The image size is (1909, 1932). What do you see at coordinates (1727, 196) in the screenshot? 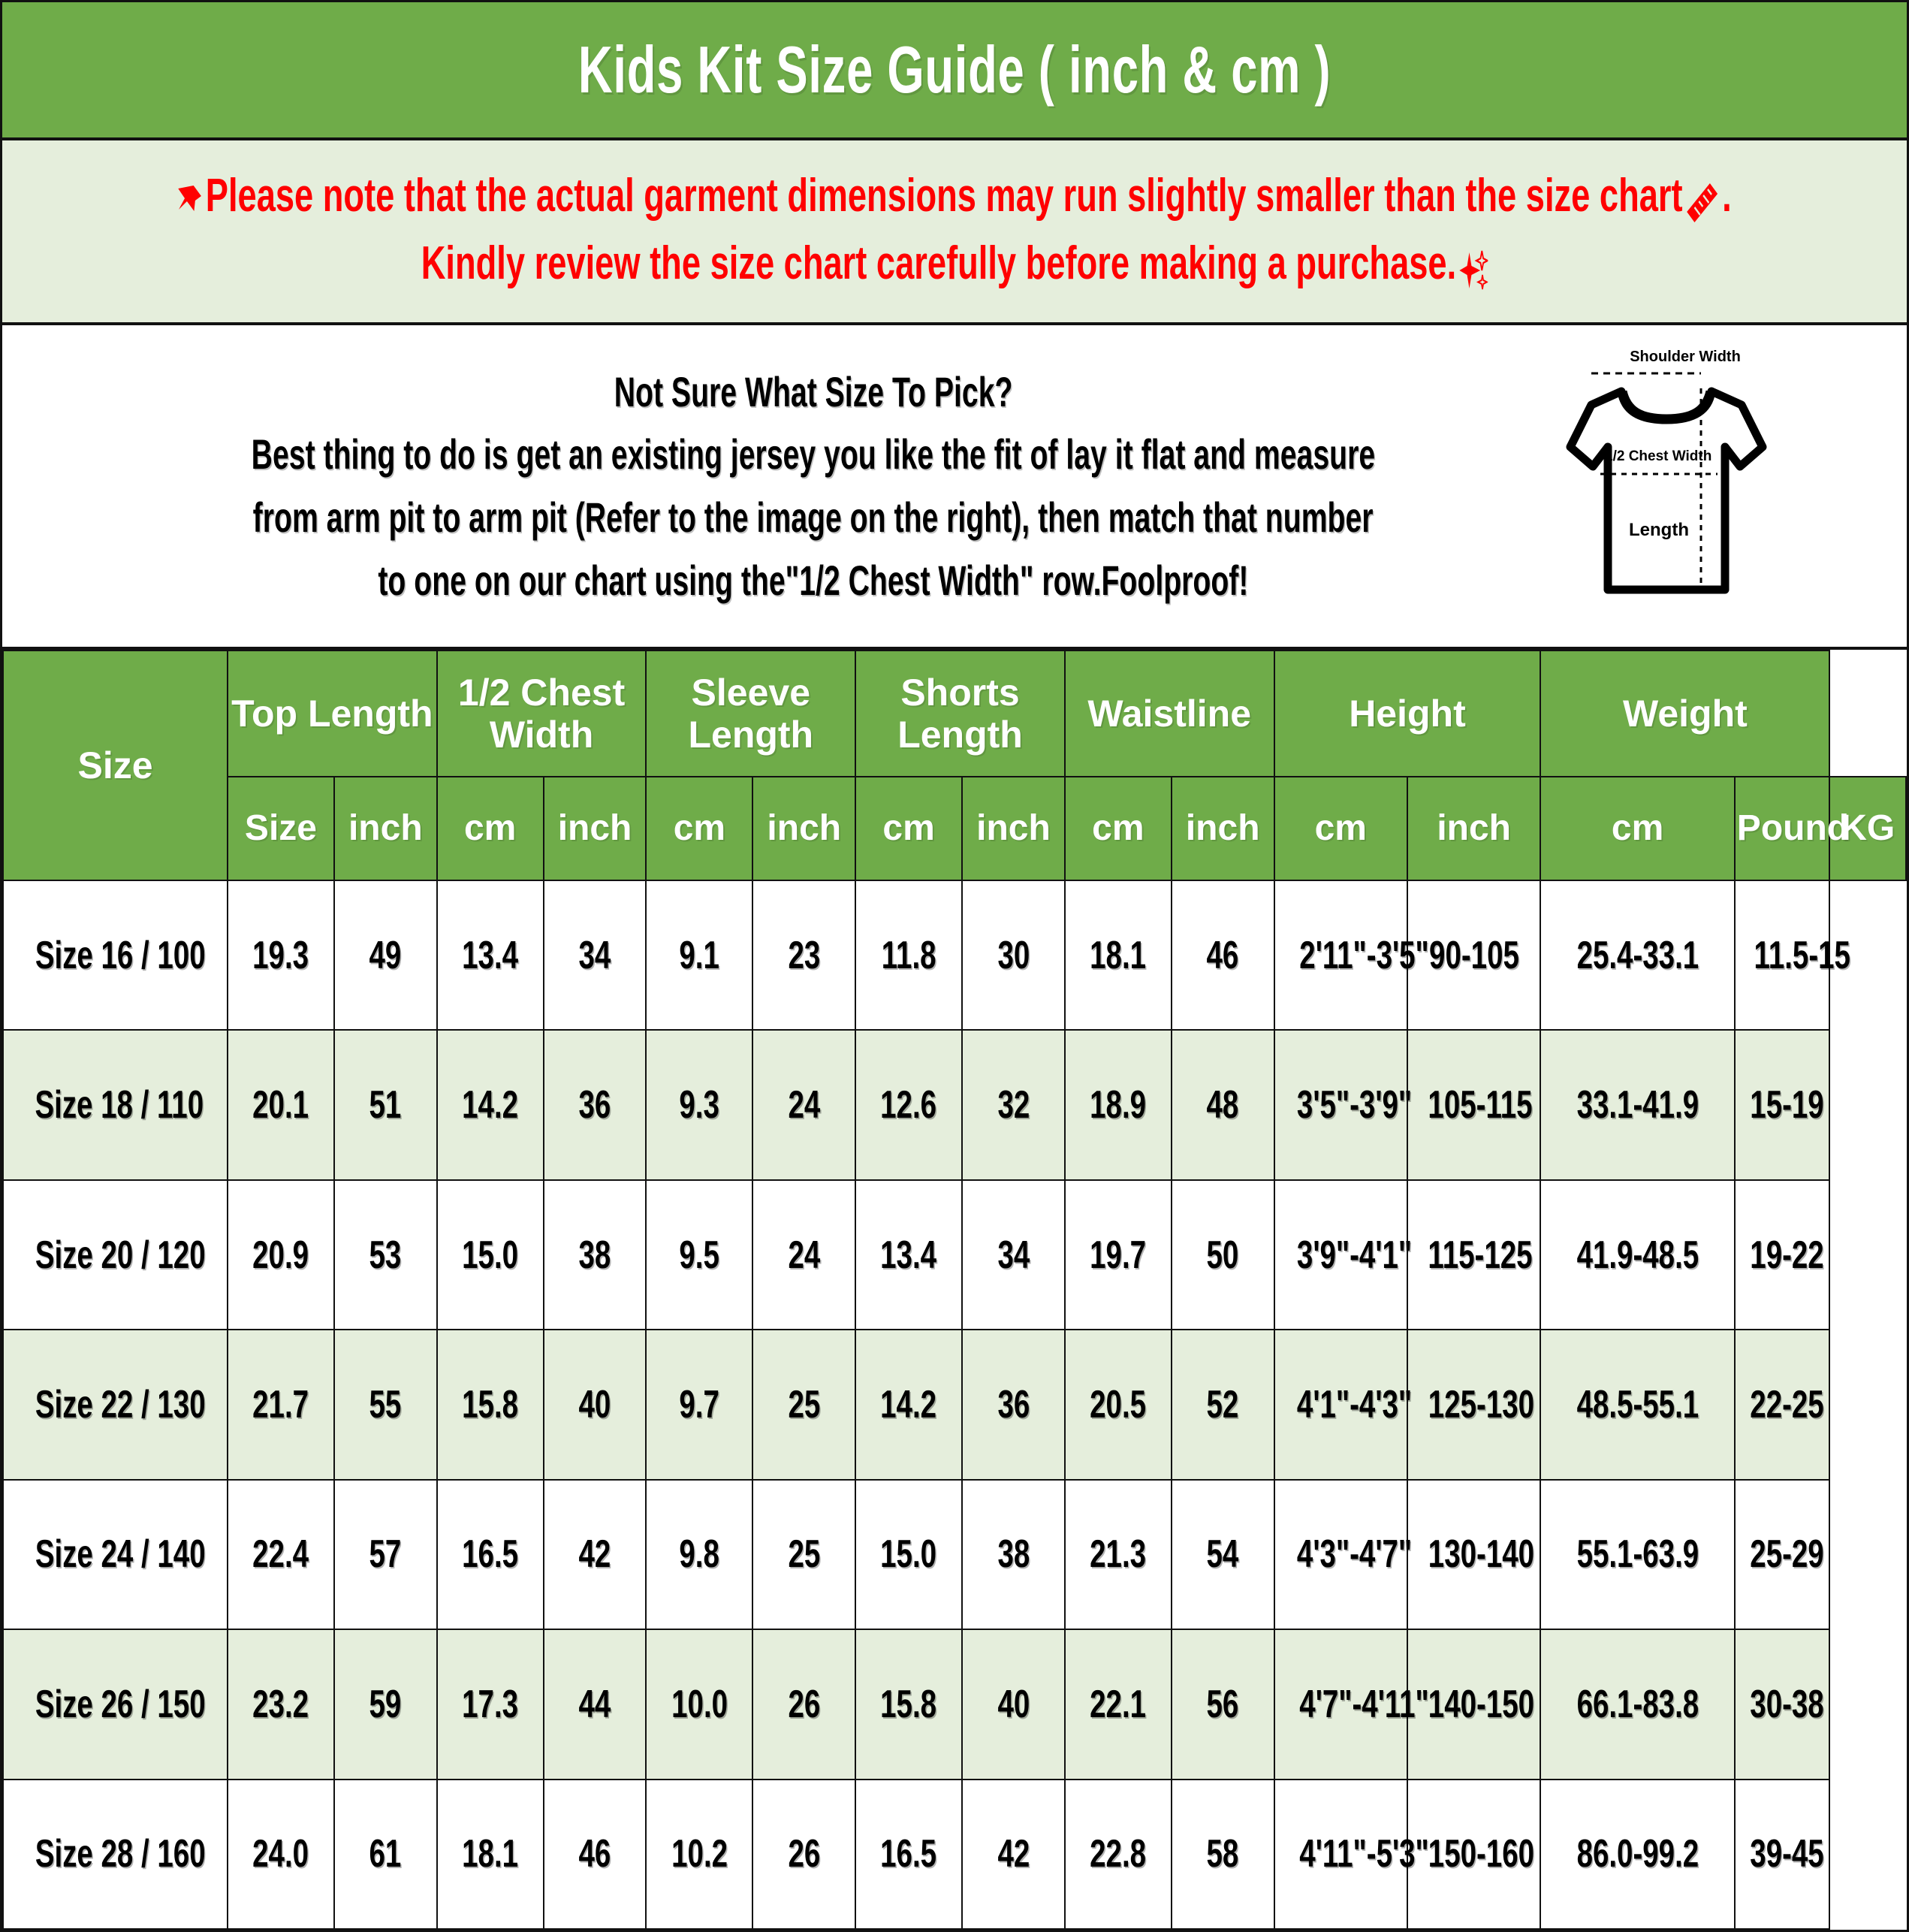
I see `notice-text-1-tail: .` at bounding box center [1727, 196].